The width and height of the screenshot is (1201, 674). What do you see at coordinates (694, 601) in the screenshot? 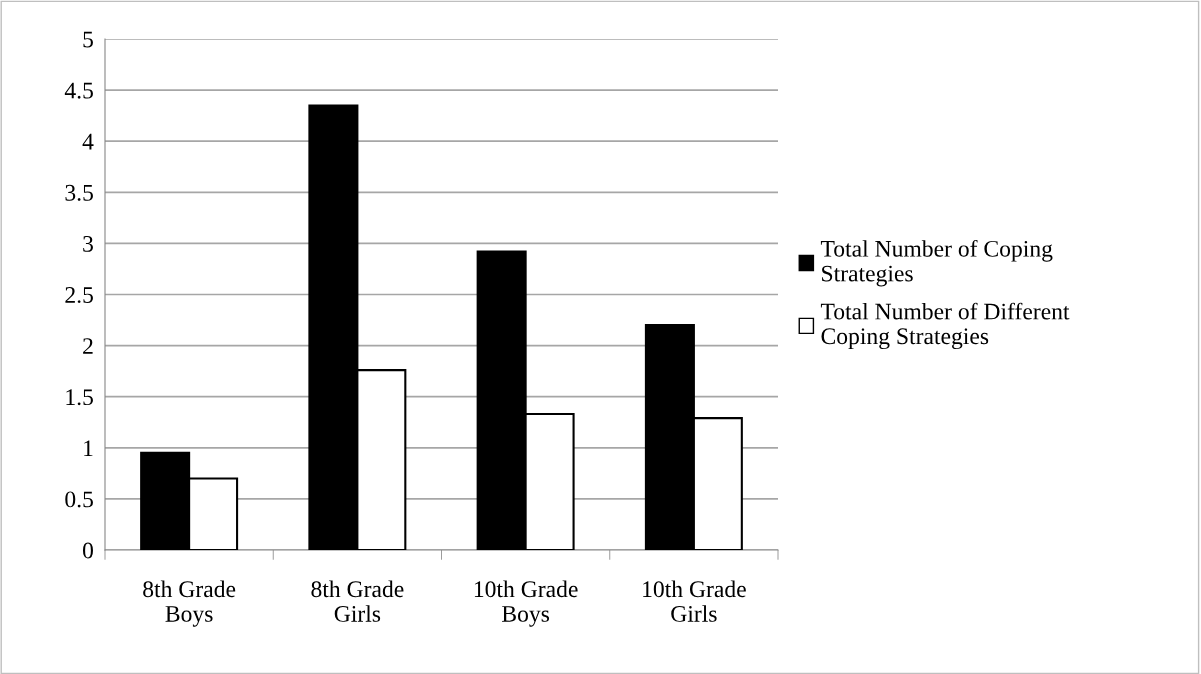
I see `x-tick-label: 10th Grade Girls` at bounding box center [694, 601].